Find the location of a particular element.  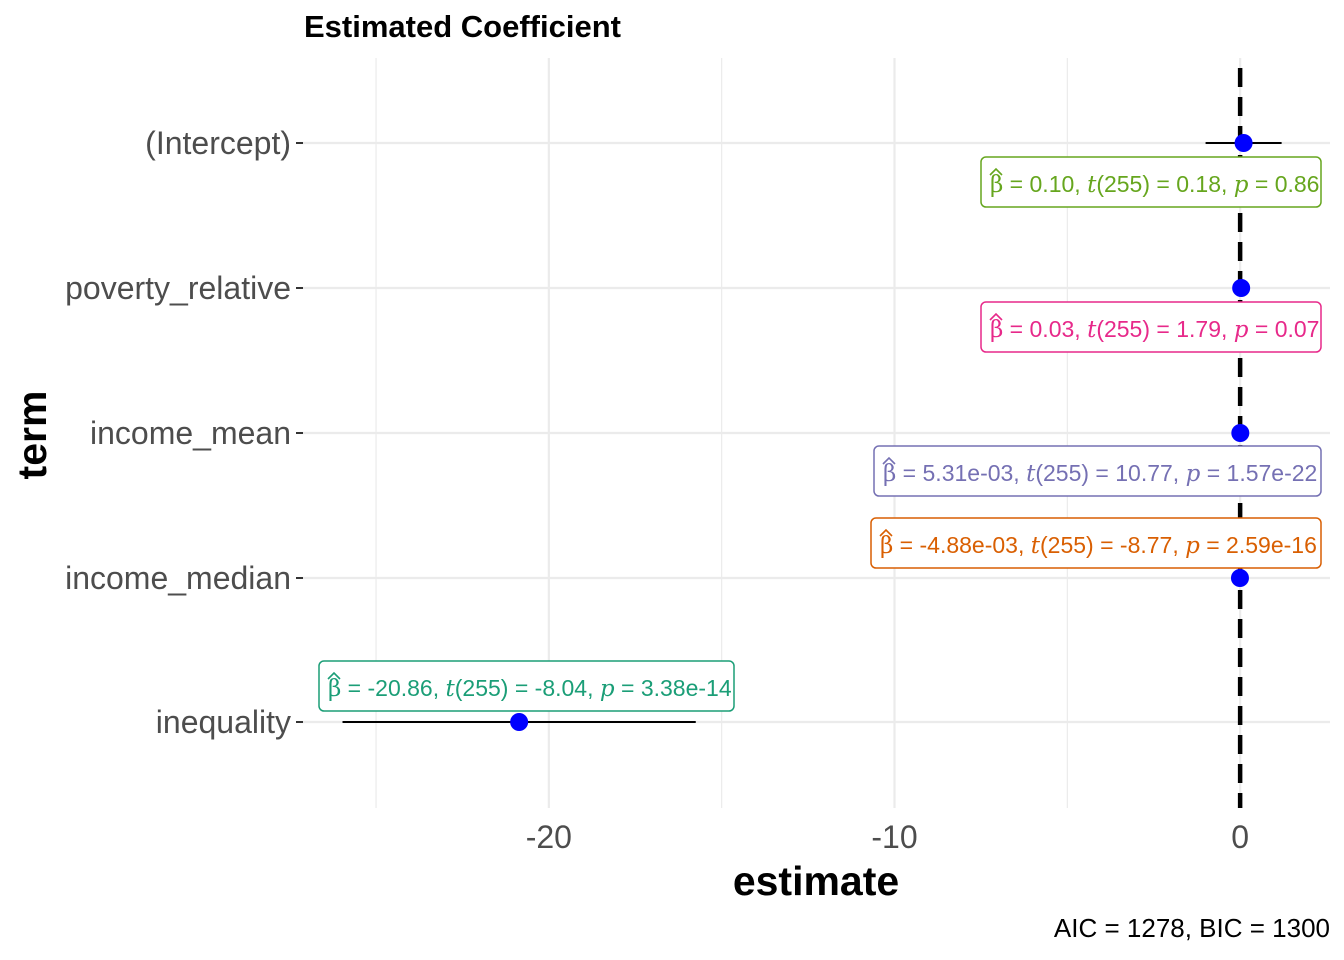

y-tick-label: income_mean is located at coordinates (190, 433).